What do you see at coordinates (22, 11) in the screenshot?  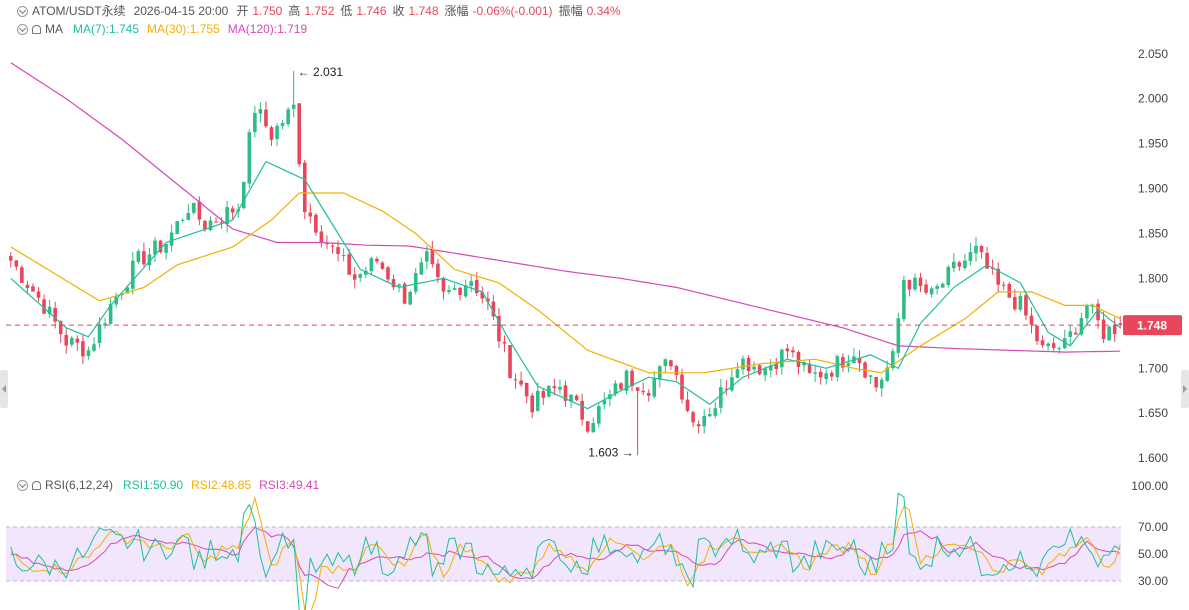 I see `collapse-chevron-icon` at bounding box center [22, 11].